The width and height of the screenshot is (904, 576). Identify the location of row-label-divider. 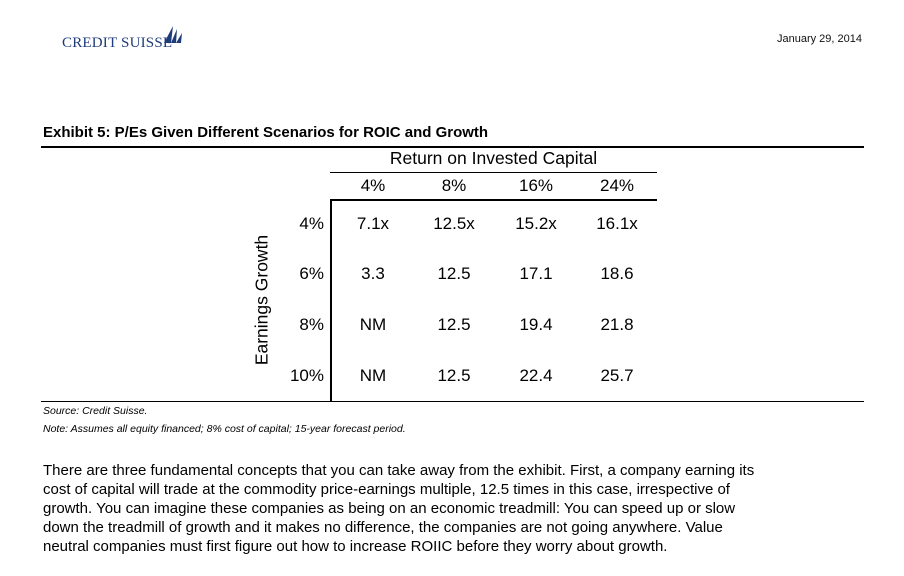
(331, 300).